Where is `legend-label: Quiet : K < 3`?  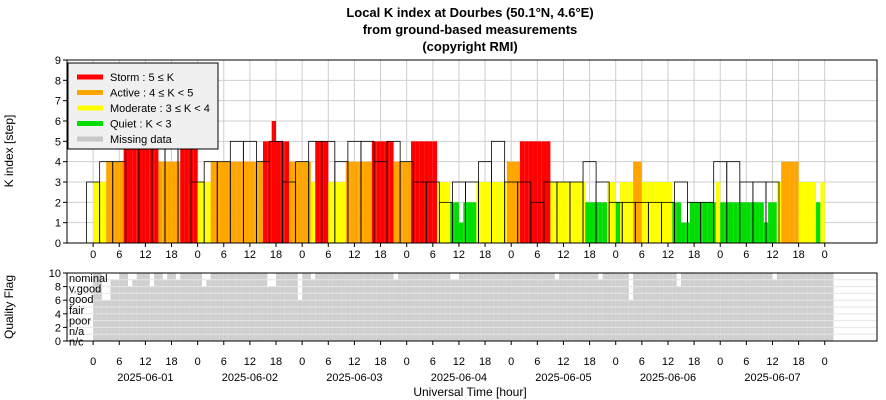 legend-label: Quiet : K < 3 is located at coordinates (140, 125).